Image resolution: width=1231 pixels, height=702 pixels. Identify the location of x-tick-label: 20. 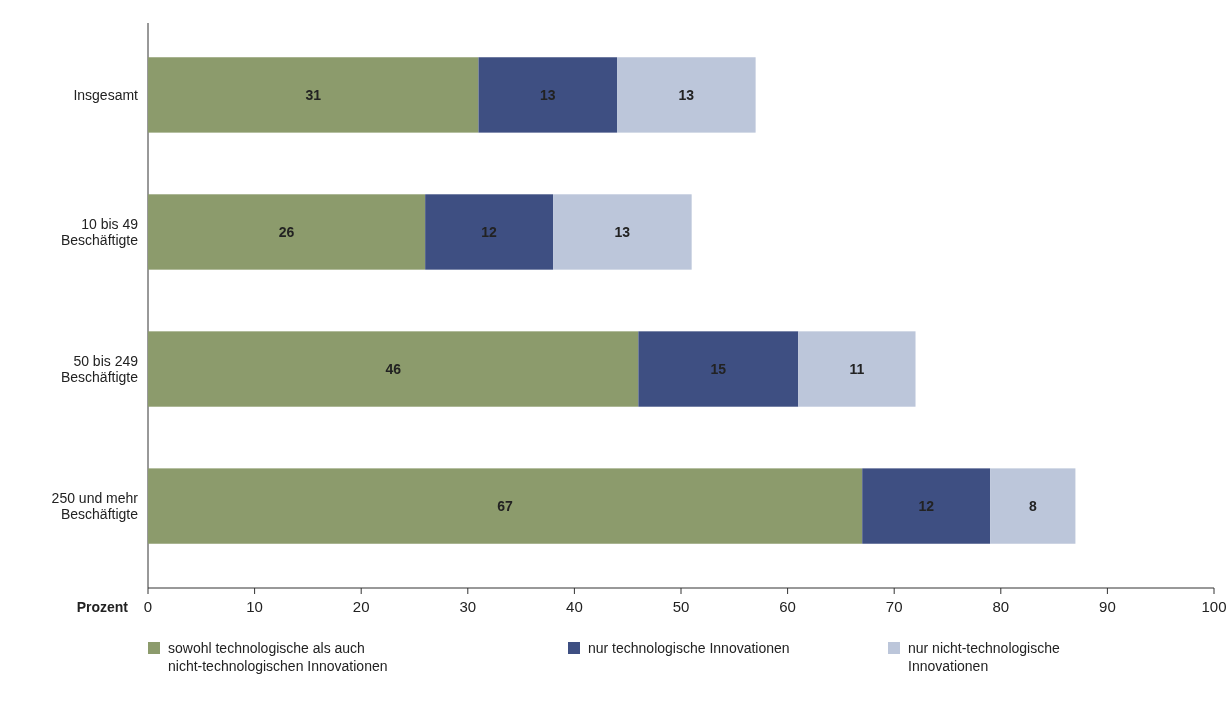
(361, 606).